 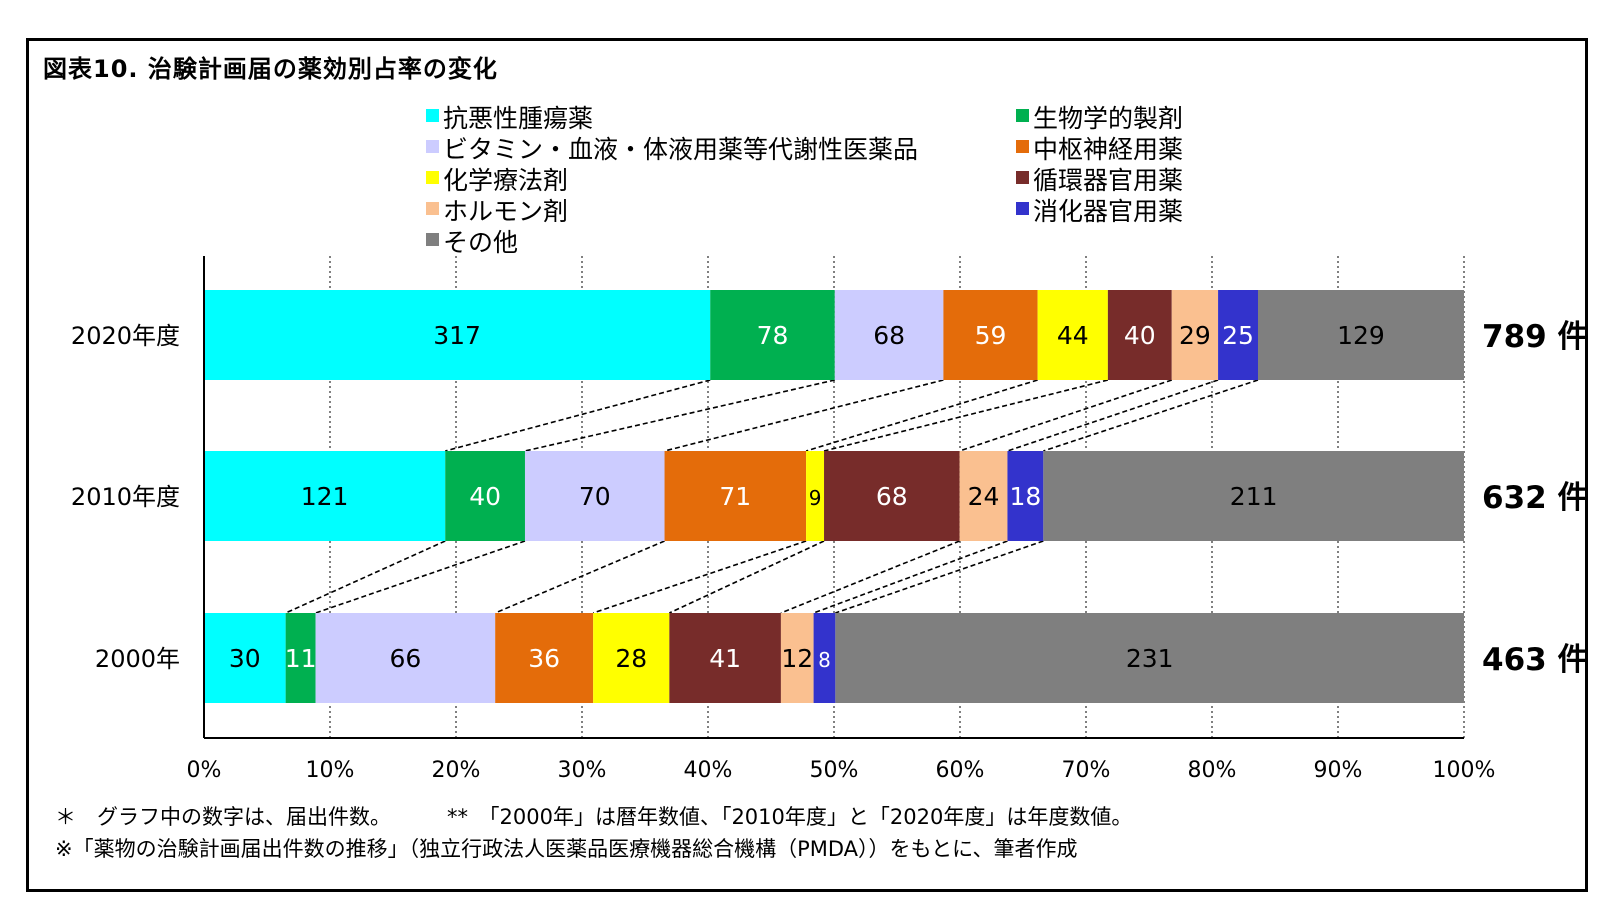 What do you see at coordinates (1108, 149) in the screenshot?
I see `legend-label: 中枢神経用薬` at bounding box center [1108, 149].